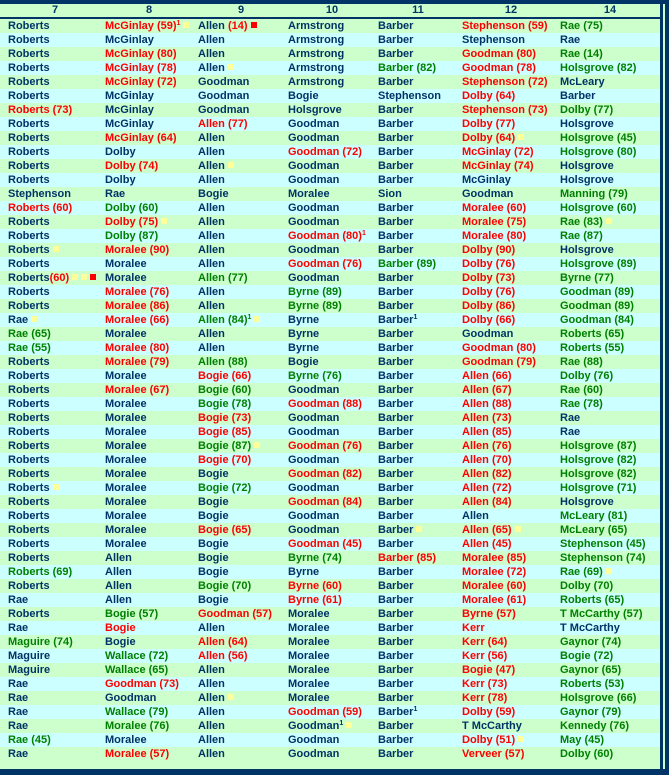 The image size is (669, 775). I want to click on player-cell: Stephenson (72), so click(505, 82).